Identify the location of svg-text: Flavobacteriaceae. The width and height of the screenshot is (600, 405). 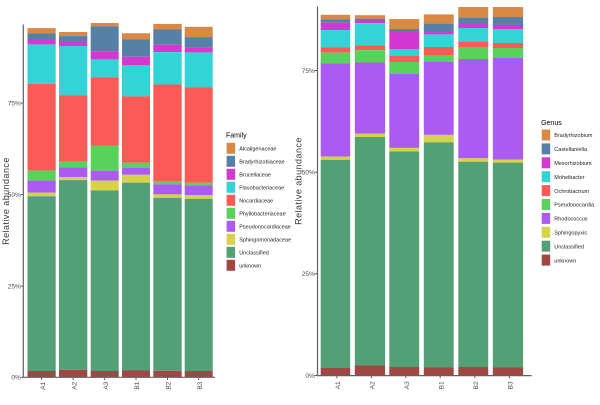
(261, 189).